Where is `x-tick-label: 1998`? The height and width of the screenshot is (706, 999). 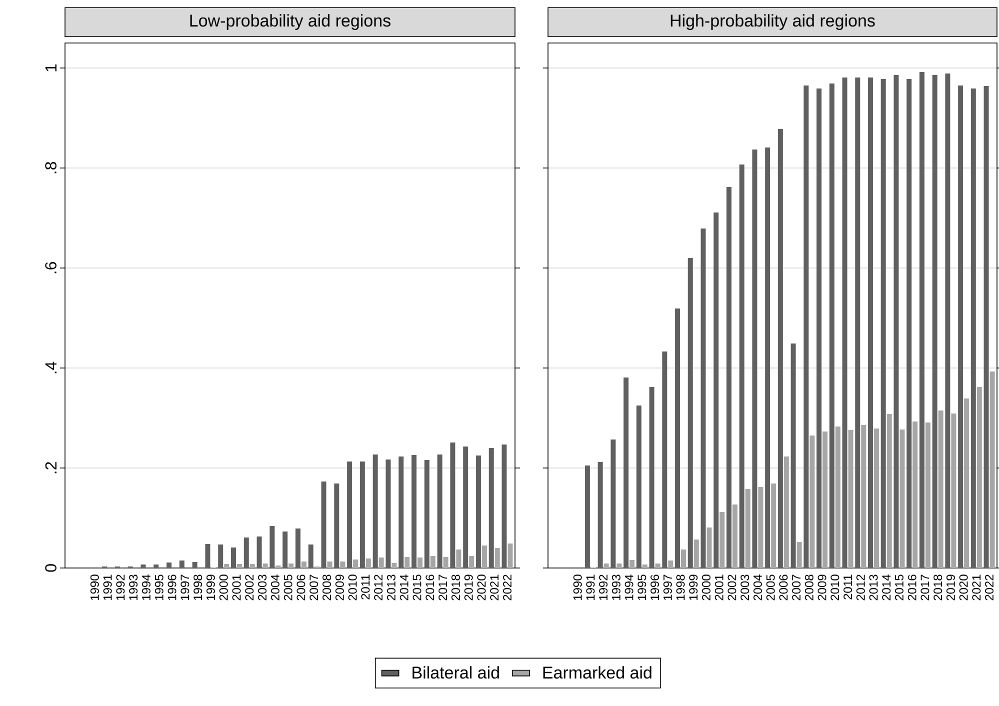
x-tick-label: 1998 is located at coordinates (680, 587).